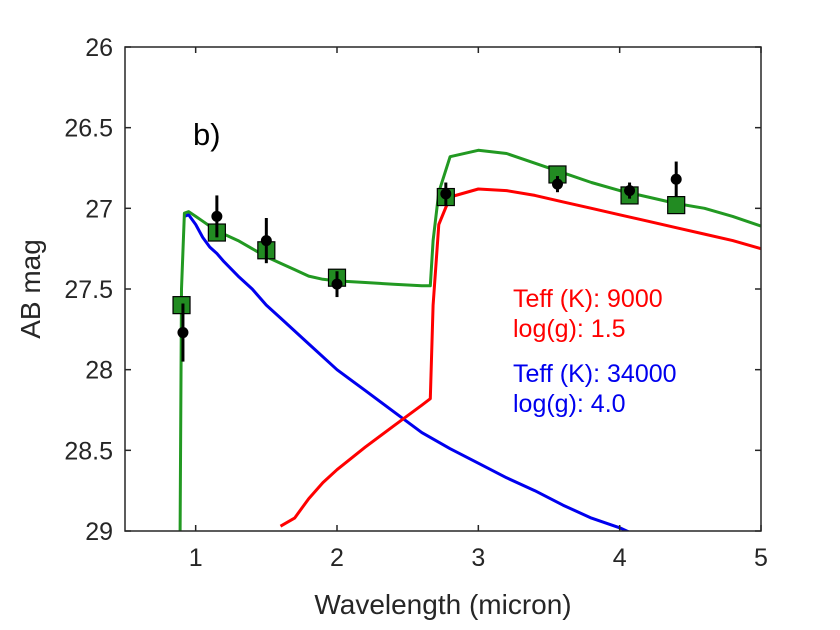 Image resolution: width=840 pixels, height=630 pixels. I want to click on y-tick-label: 26.5, so click(88, 129).